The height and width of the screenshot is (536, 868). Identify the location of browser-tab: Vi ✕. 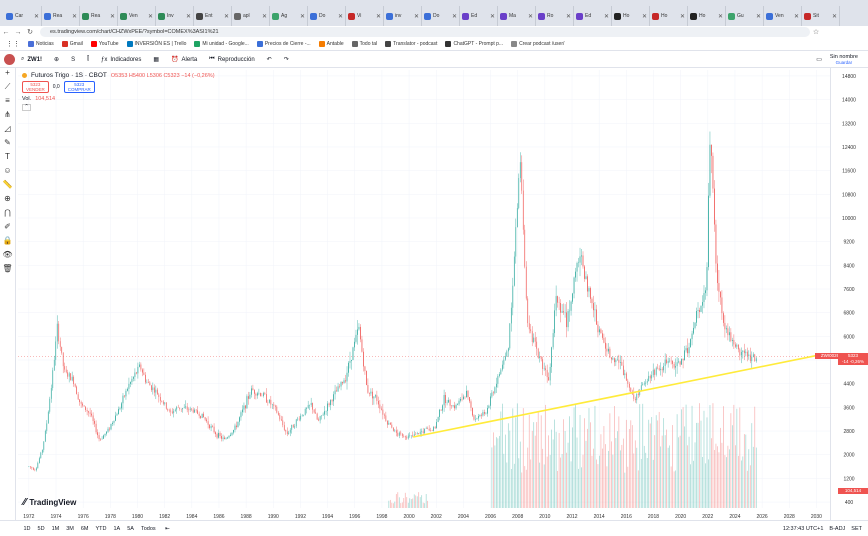
(365, 16).